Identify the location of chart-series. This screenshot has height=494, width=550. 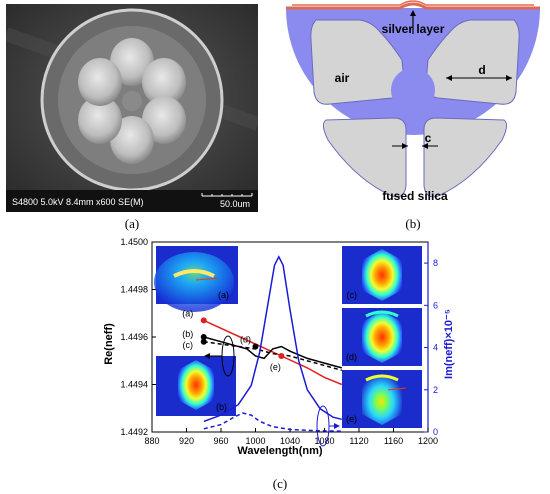
(273, 343).